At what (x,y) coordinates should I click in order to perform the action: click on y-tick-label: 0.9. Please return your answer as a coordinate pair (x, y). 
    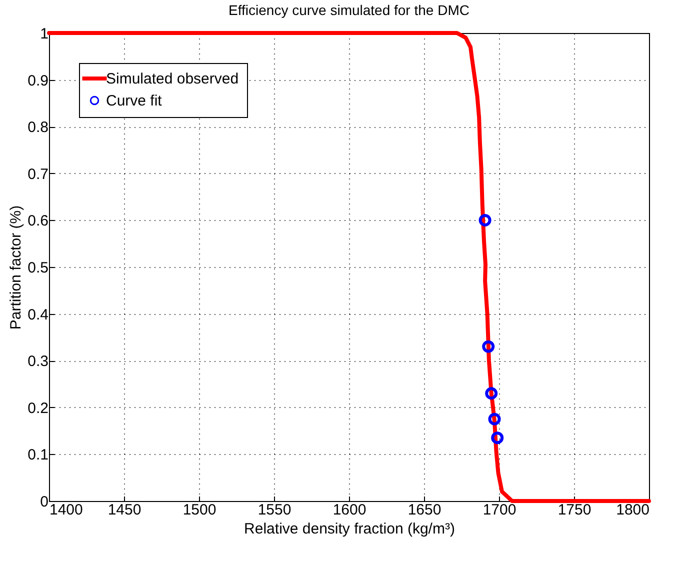
    Looking at the image, I should click on (38, 81).